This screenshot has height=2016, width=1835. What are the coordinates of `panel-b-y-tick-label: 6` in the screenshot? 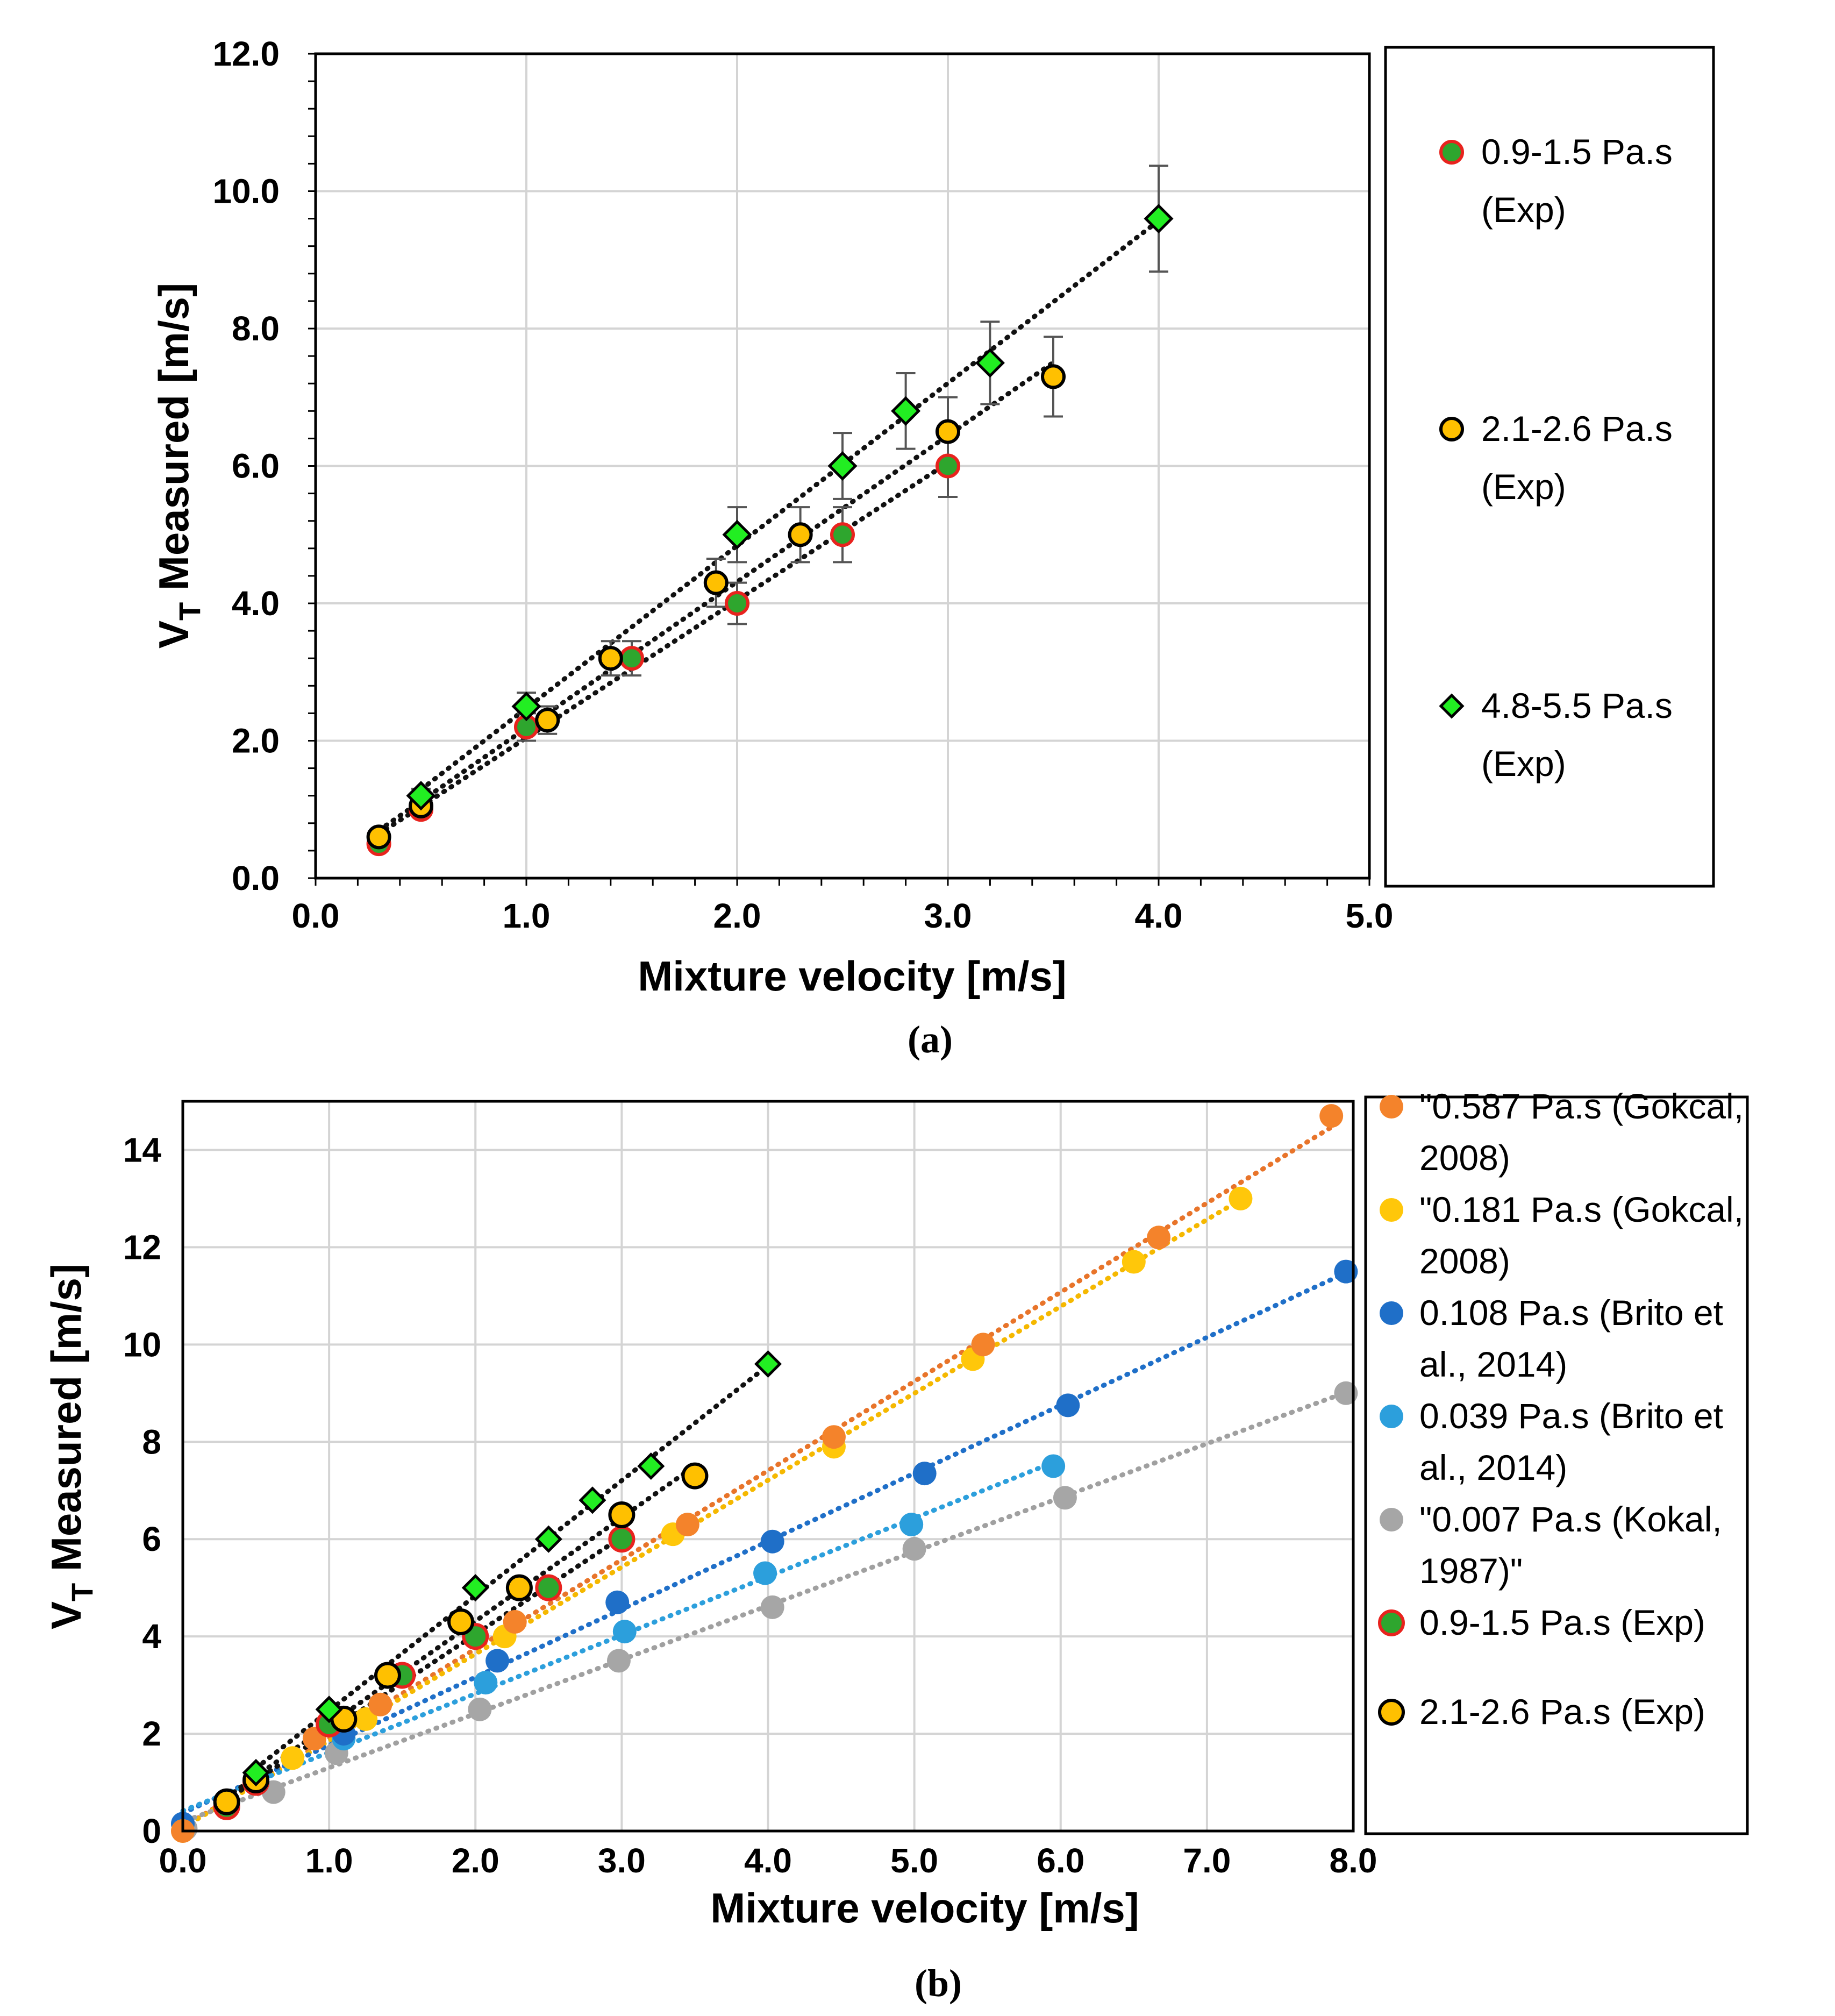 It's located at (152, 1539).